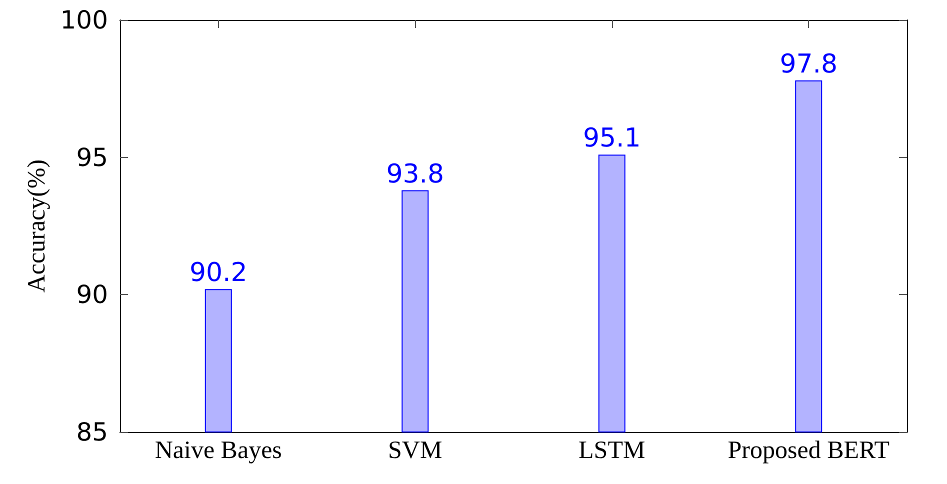  What do you see at coordinates (612, 450) in the screenshot?
I see `x-tick-label: LSTM` at bounding box center [612, 450].